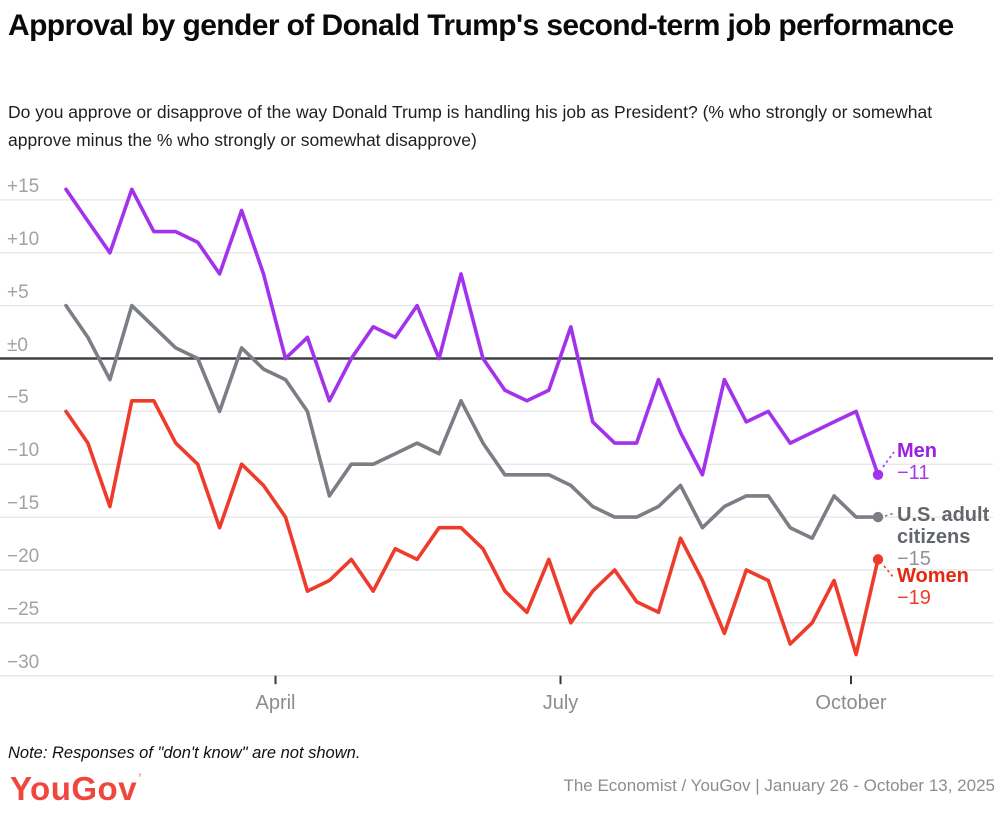 This screenshot has height=813, width=1000. Describe the element at coordinates (18, 292) in the screenshot. I see `y-axis-label: +5` at that location.